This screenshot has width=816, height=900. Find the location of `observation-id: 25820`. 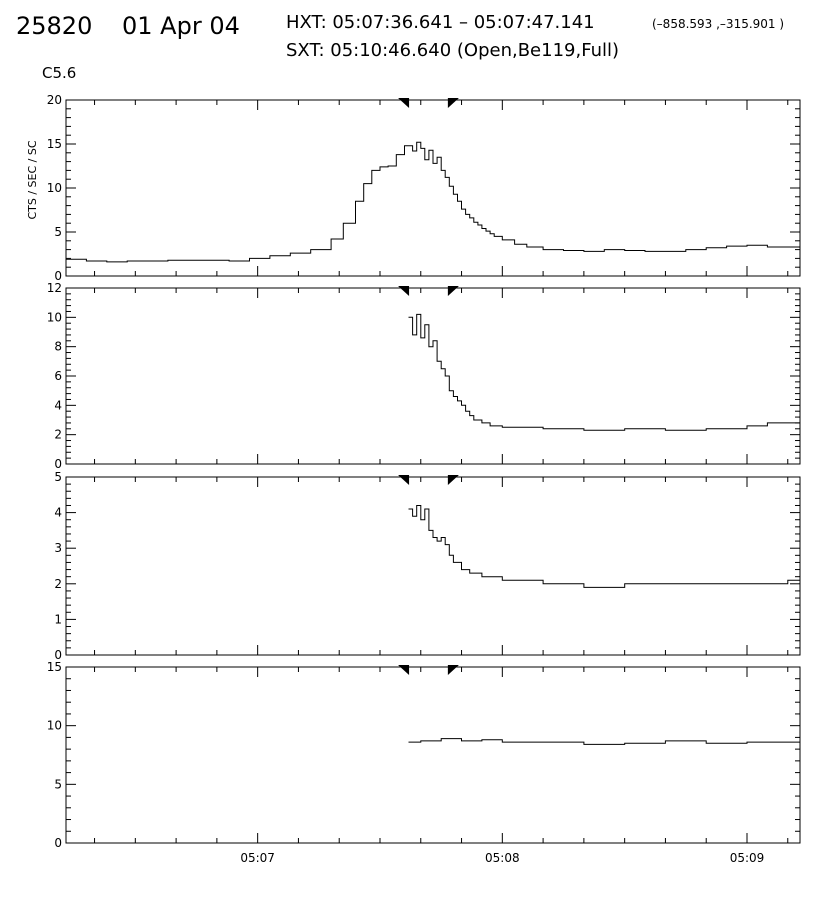

observation-id: 25820 is located at coordinates (54, 26).